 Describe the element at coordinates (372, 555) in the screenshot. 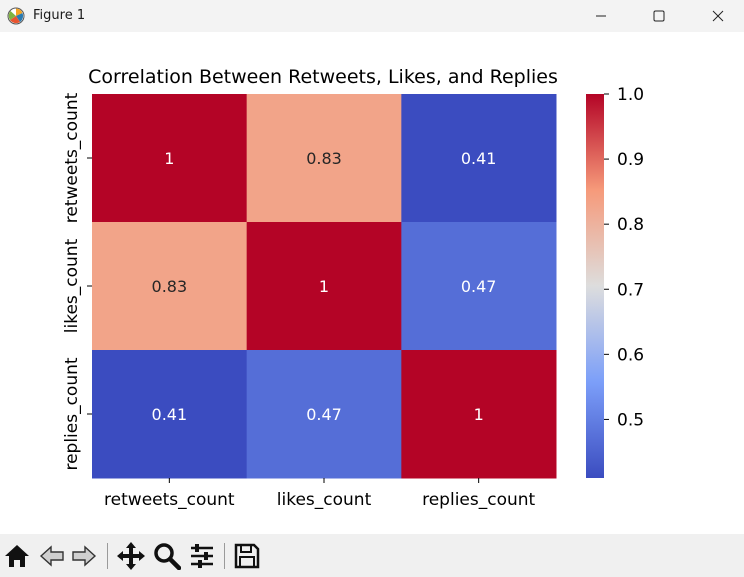

I see `navigation-toolbar` at that location.